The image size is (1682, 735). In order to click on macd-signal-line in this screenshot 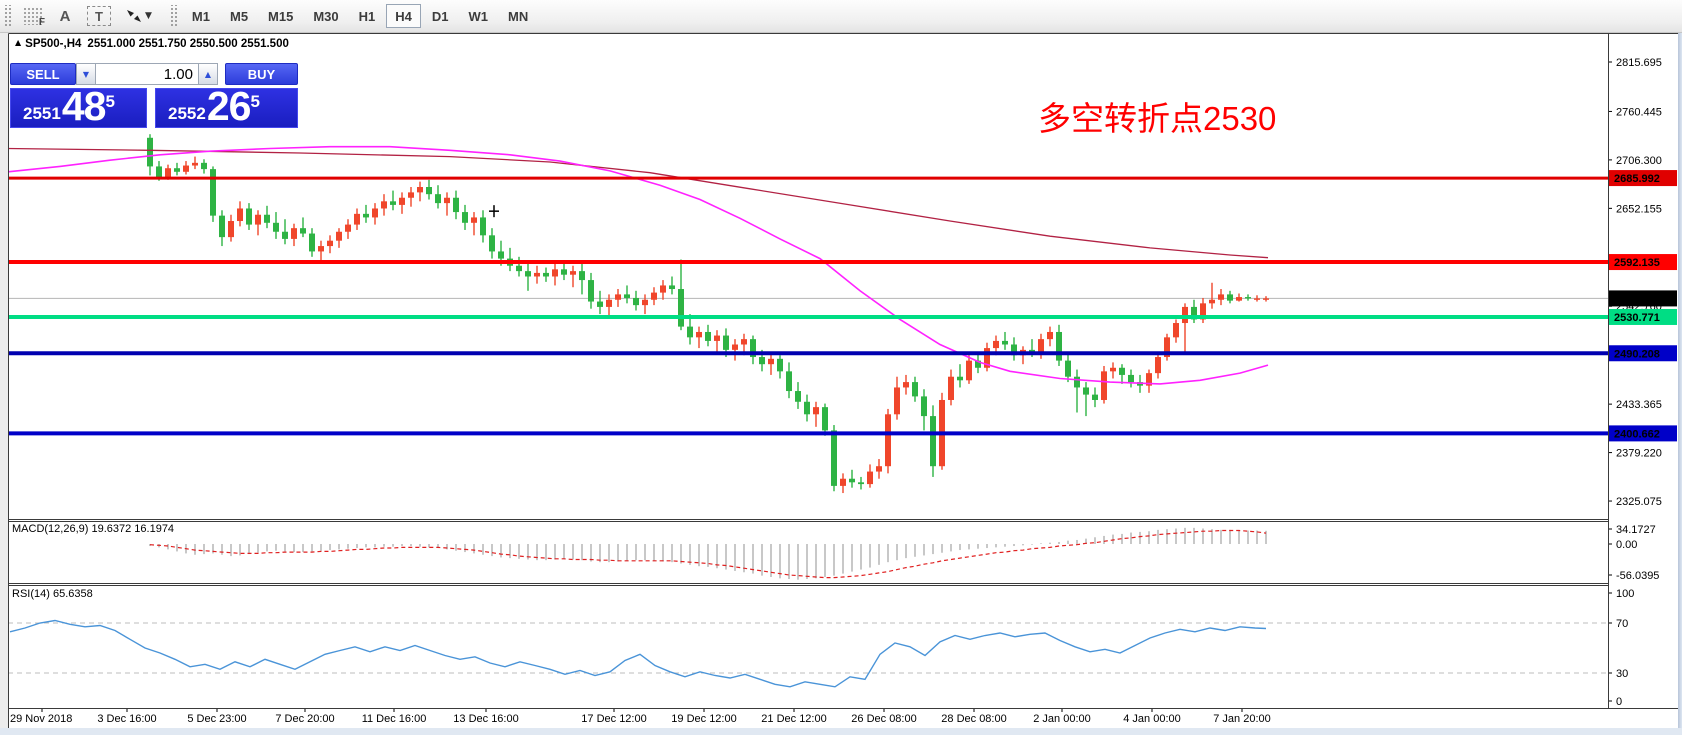, I will do `click(708, 554)`.